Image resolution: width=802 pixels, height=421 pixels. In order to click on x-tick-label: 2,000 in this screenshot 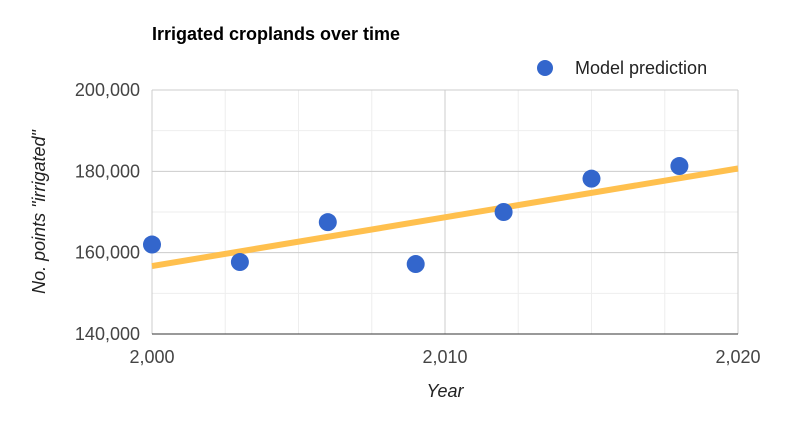, I will do `click(151, 357)`.